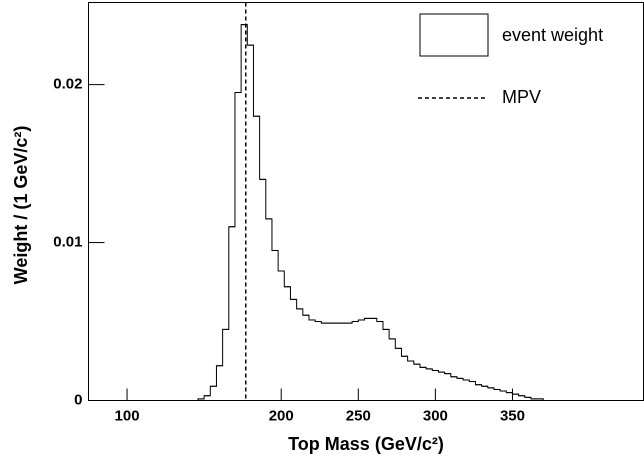 The image size is (644, 462). I want to click on y-tick-label: 0.02, so click(67, 84).